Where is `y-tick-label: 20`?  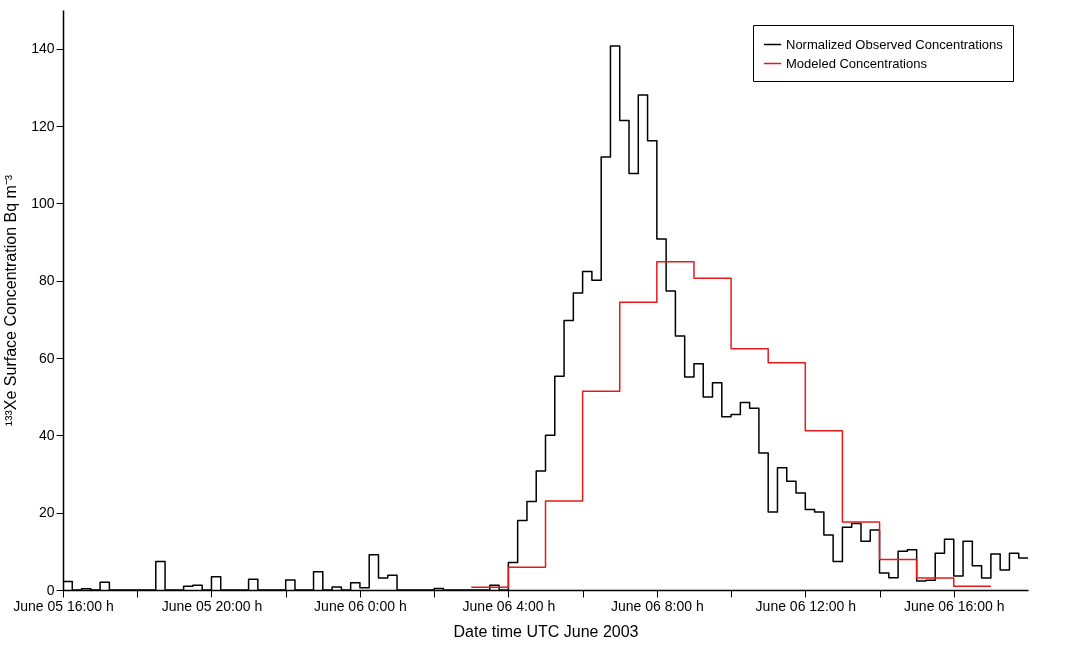
y-tick-label: 20 is located at coordinates (46, 512).